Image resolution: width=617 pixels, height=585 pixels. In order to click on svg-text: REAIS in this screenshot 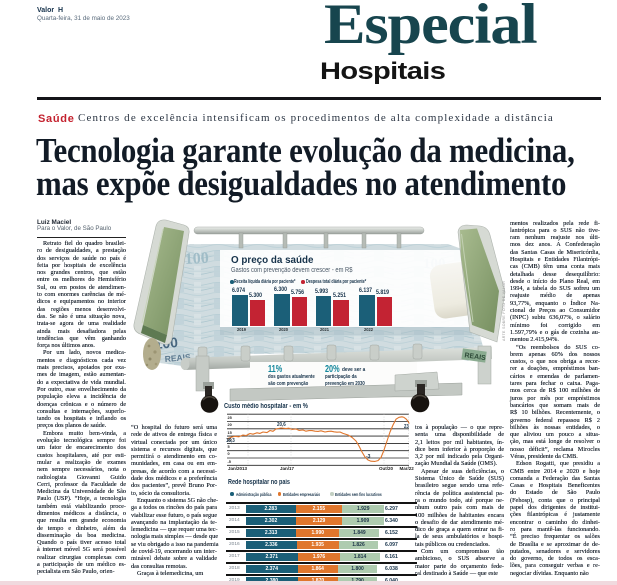, I will do `click(475, 357)`.